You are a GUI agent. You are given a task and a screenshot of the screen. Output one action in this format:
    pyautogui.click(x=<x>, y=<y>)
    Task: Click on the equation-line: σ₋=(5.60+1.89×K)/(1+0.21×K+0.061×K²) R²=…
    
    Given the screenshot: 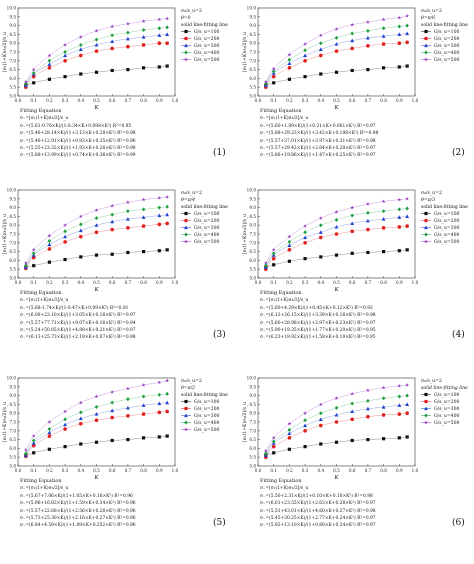 What is the action you would take?
    pyautogui.click(x=318, y=126)
    